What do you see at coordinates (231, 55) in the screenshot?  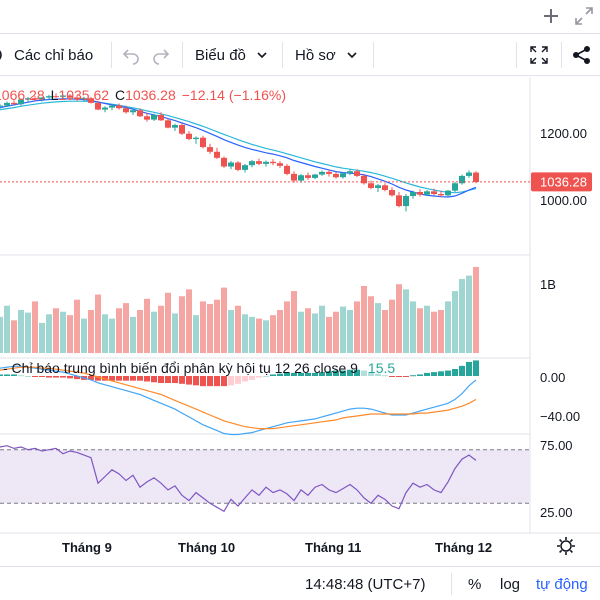 I see `chart-type-dropdown: Biểu đồ` at bounding box center [231, 55].